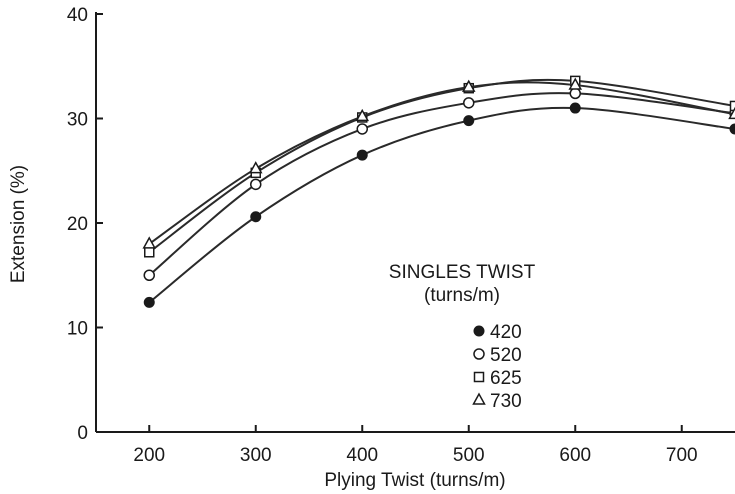  Describe the element at coordinates (77, 329) in the screenshot. I see `y-tick-label: 10` at that location.